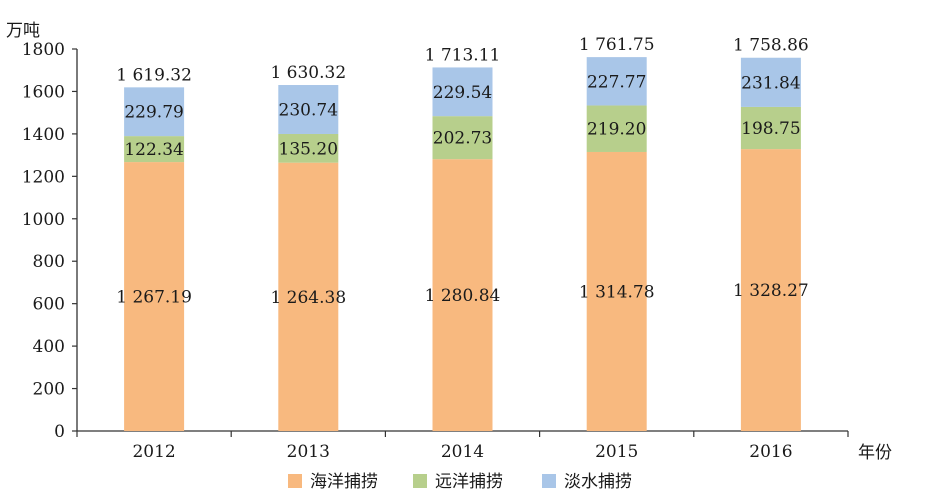 This screenshot has width=941, height=501. Describe the element at coordinates (49, 305) in the screenshot. I see `y-tick-label: 600` at that location.